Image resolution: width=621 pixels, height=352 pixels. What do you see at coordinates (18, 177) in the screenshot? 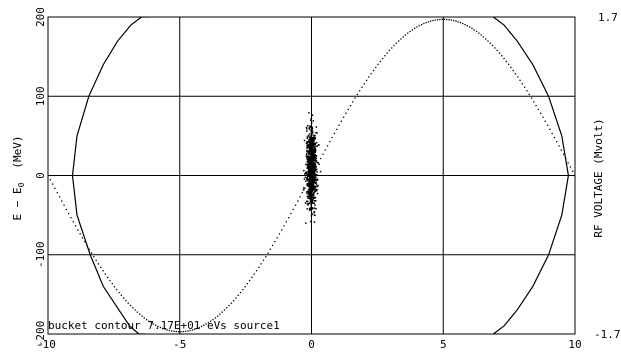
I see `y-left-title: E − E0 (MeV)` at bounding box center [18, 177].